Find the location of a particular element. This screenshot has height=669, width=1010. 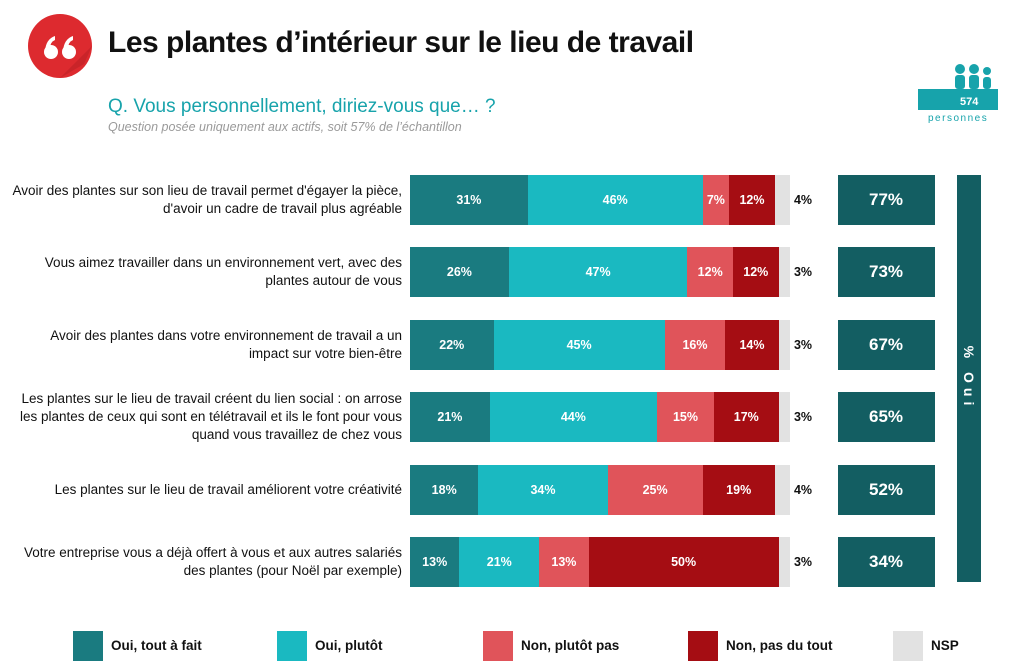

totals-title: % Oui is located at coordinates (969, 378).